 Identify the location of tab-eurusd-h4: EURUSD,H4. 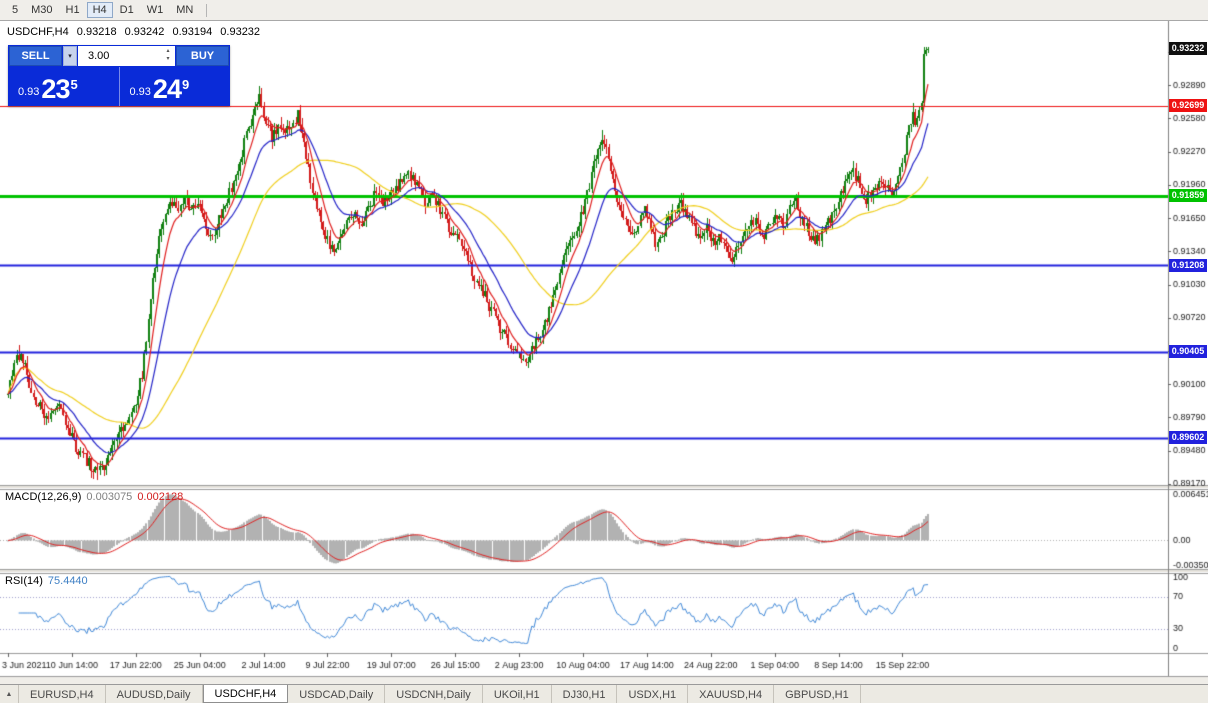
(62, 694).